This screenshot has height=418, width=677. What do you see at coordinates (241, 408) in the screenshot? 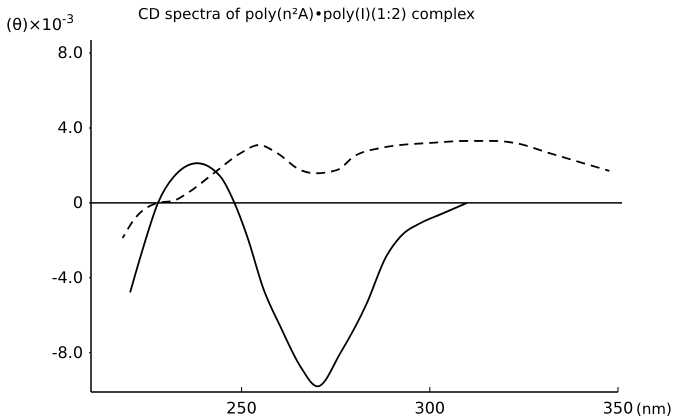
I see `x-tick-label: 250` at bounding box center [241, 408].